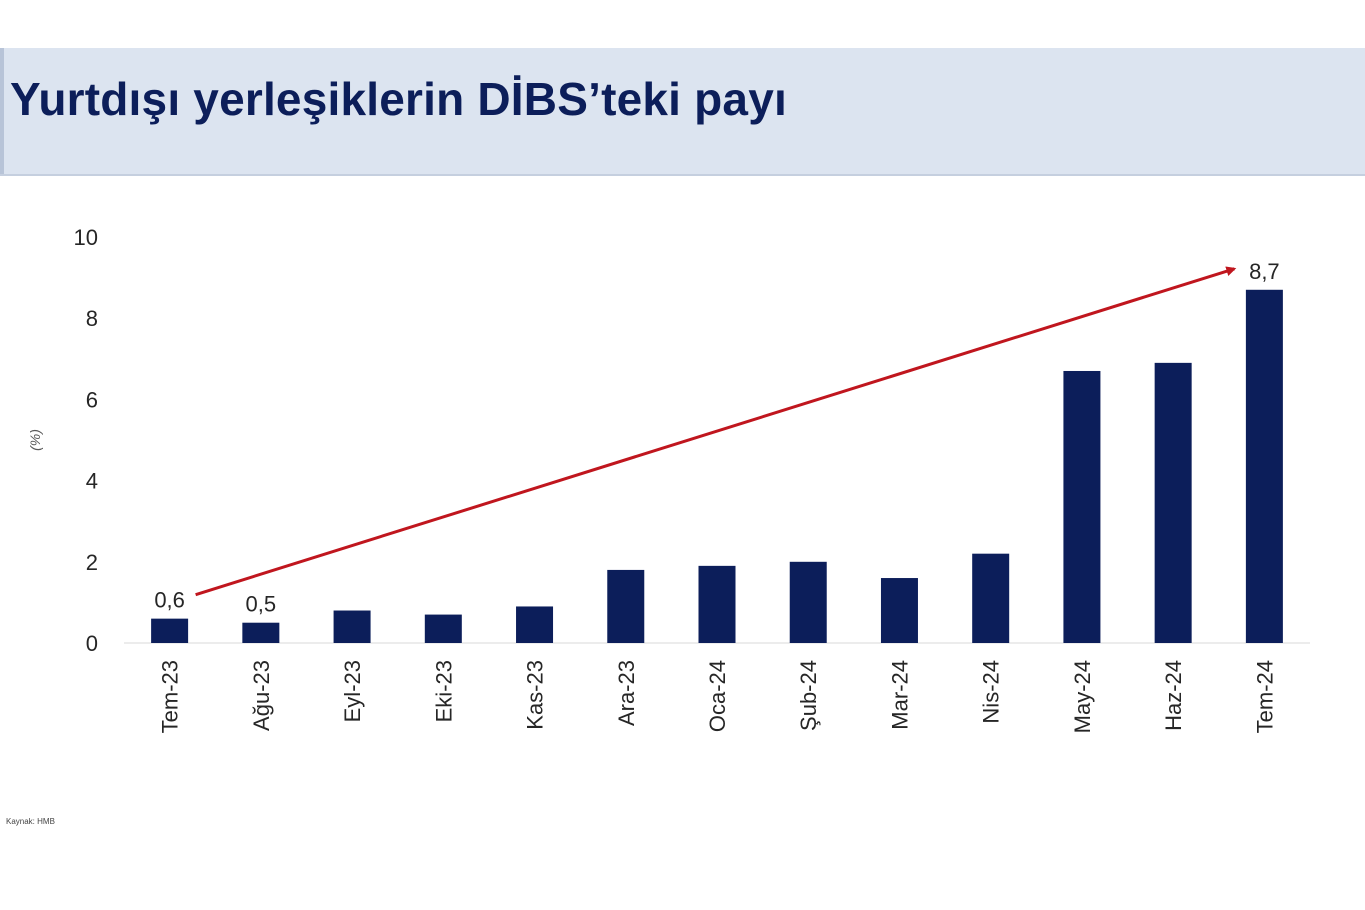 Image resolution: width=1365 pixels, height=910 pixels. What do you see at coordinates (261, 604) in the screenshot?
I see `data-label: 0,5` at bounding box center [261, 604].